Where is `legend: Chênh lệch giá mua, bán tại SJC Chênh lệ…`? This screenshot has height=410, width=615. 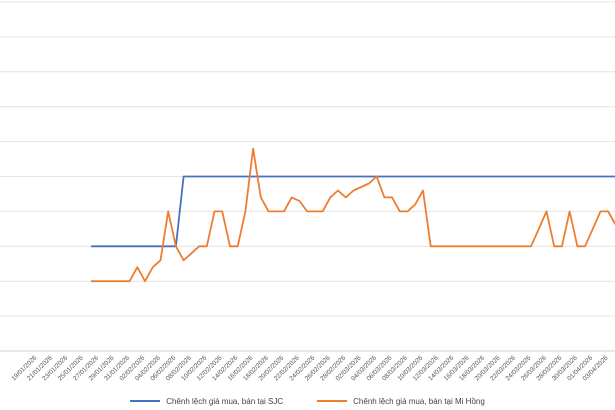
legend: Chênh lệch giá mua, bán tại SJC Chênh lệ… is located at coordinates (307, 401).